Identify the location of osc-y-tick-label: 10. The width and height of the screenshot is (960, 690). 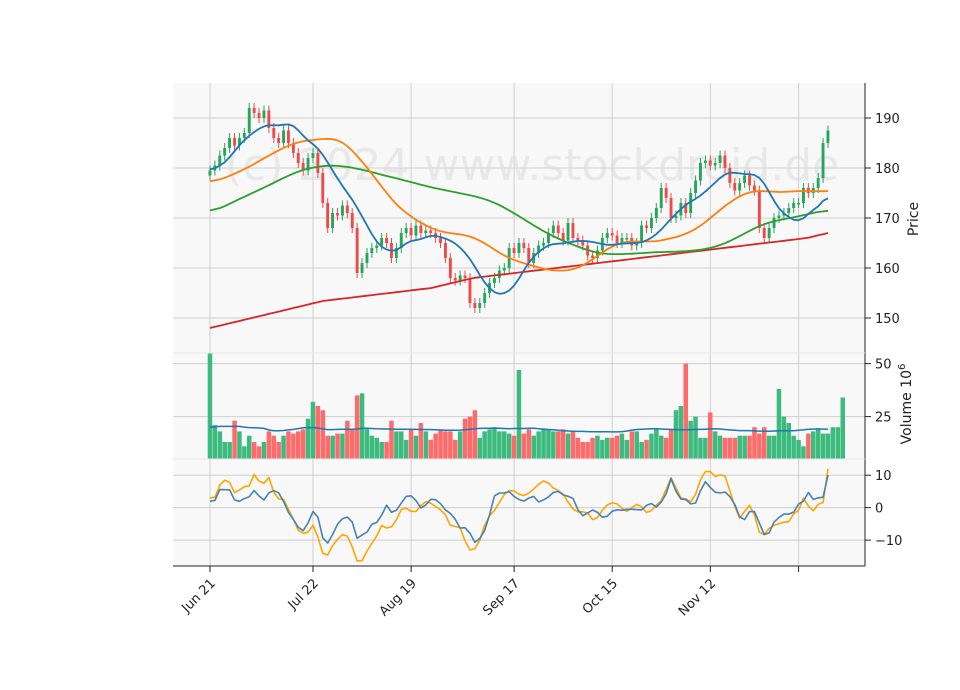
(883, 476).